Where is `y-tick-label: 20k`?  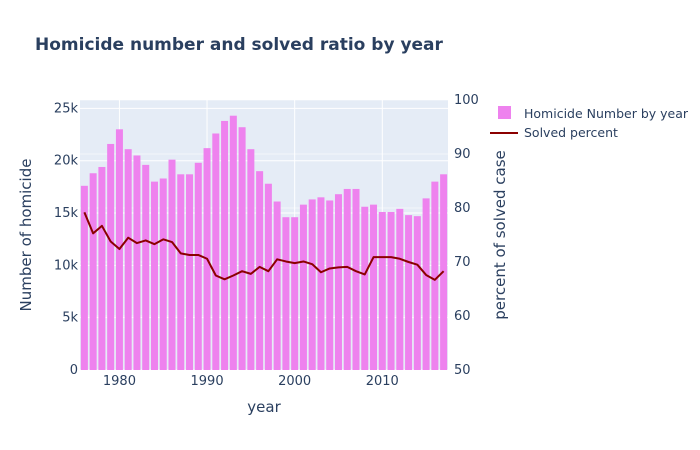
y-tick-label: 20k is located at coordinates (66, 161).